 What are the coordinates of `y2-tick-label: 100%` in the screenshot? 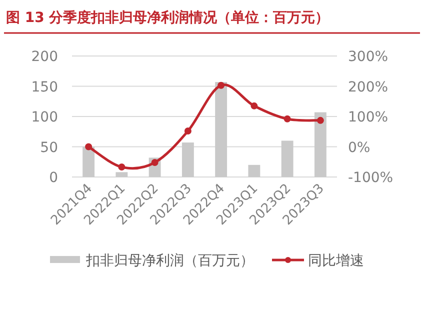 It's located at (368, 118).